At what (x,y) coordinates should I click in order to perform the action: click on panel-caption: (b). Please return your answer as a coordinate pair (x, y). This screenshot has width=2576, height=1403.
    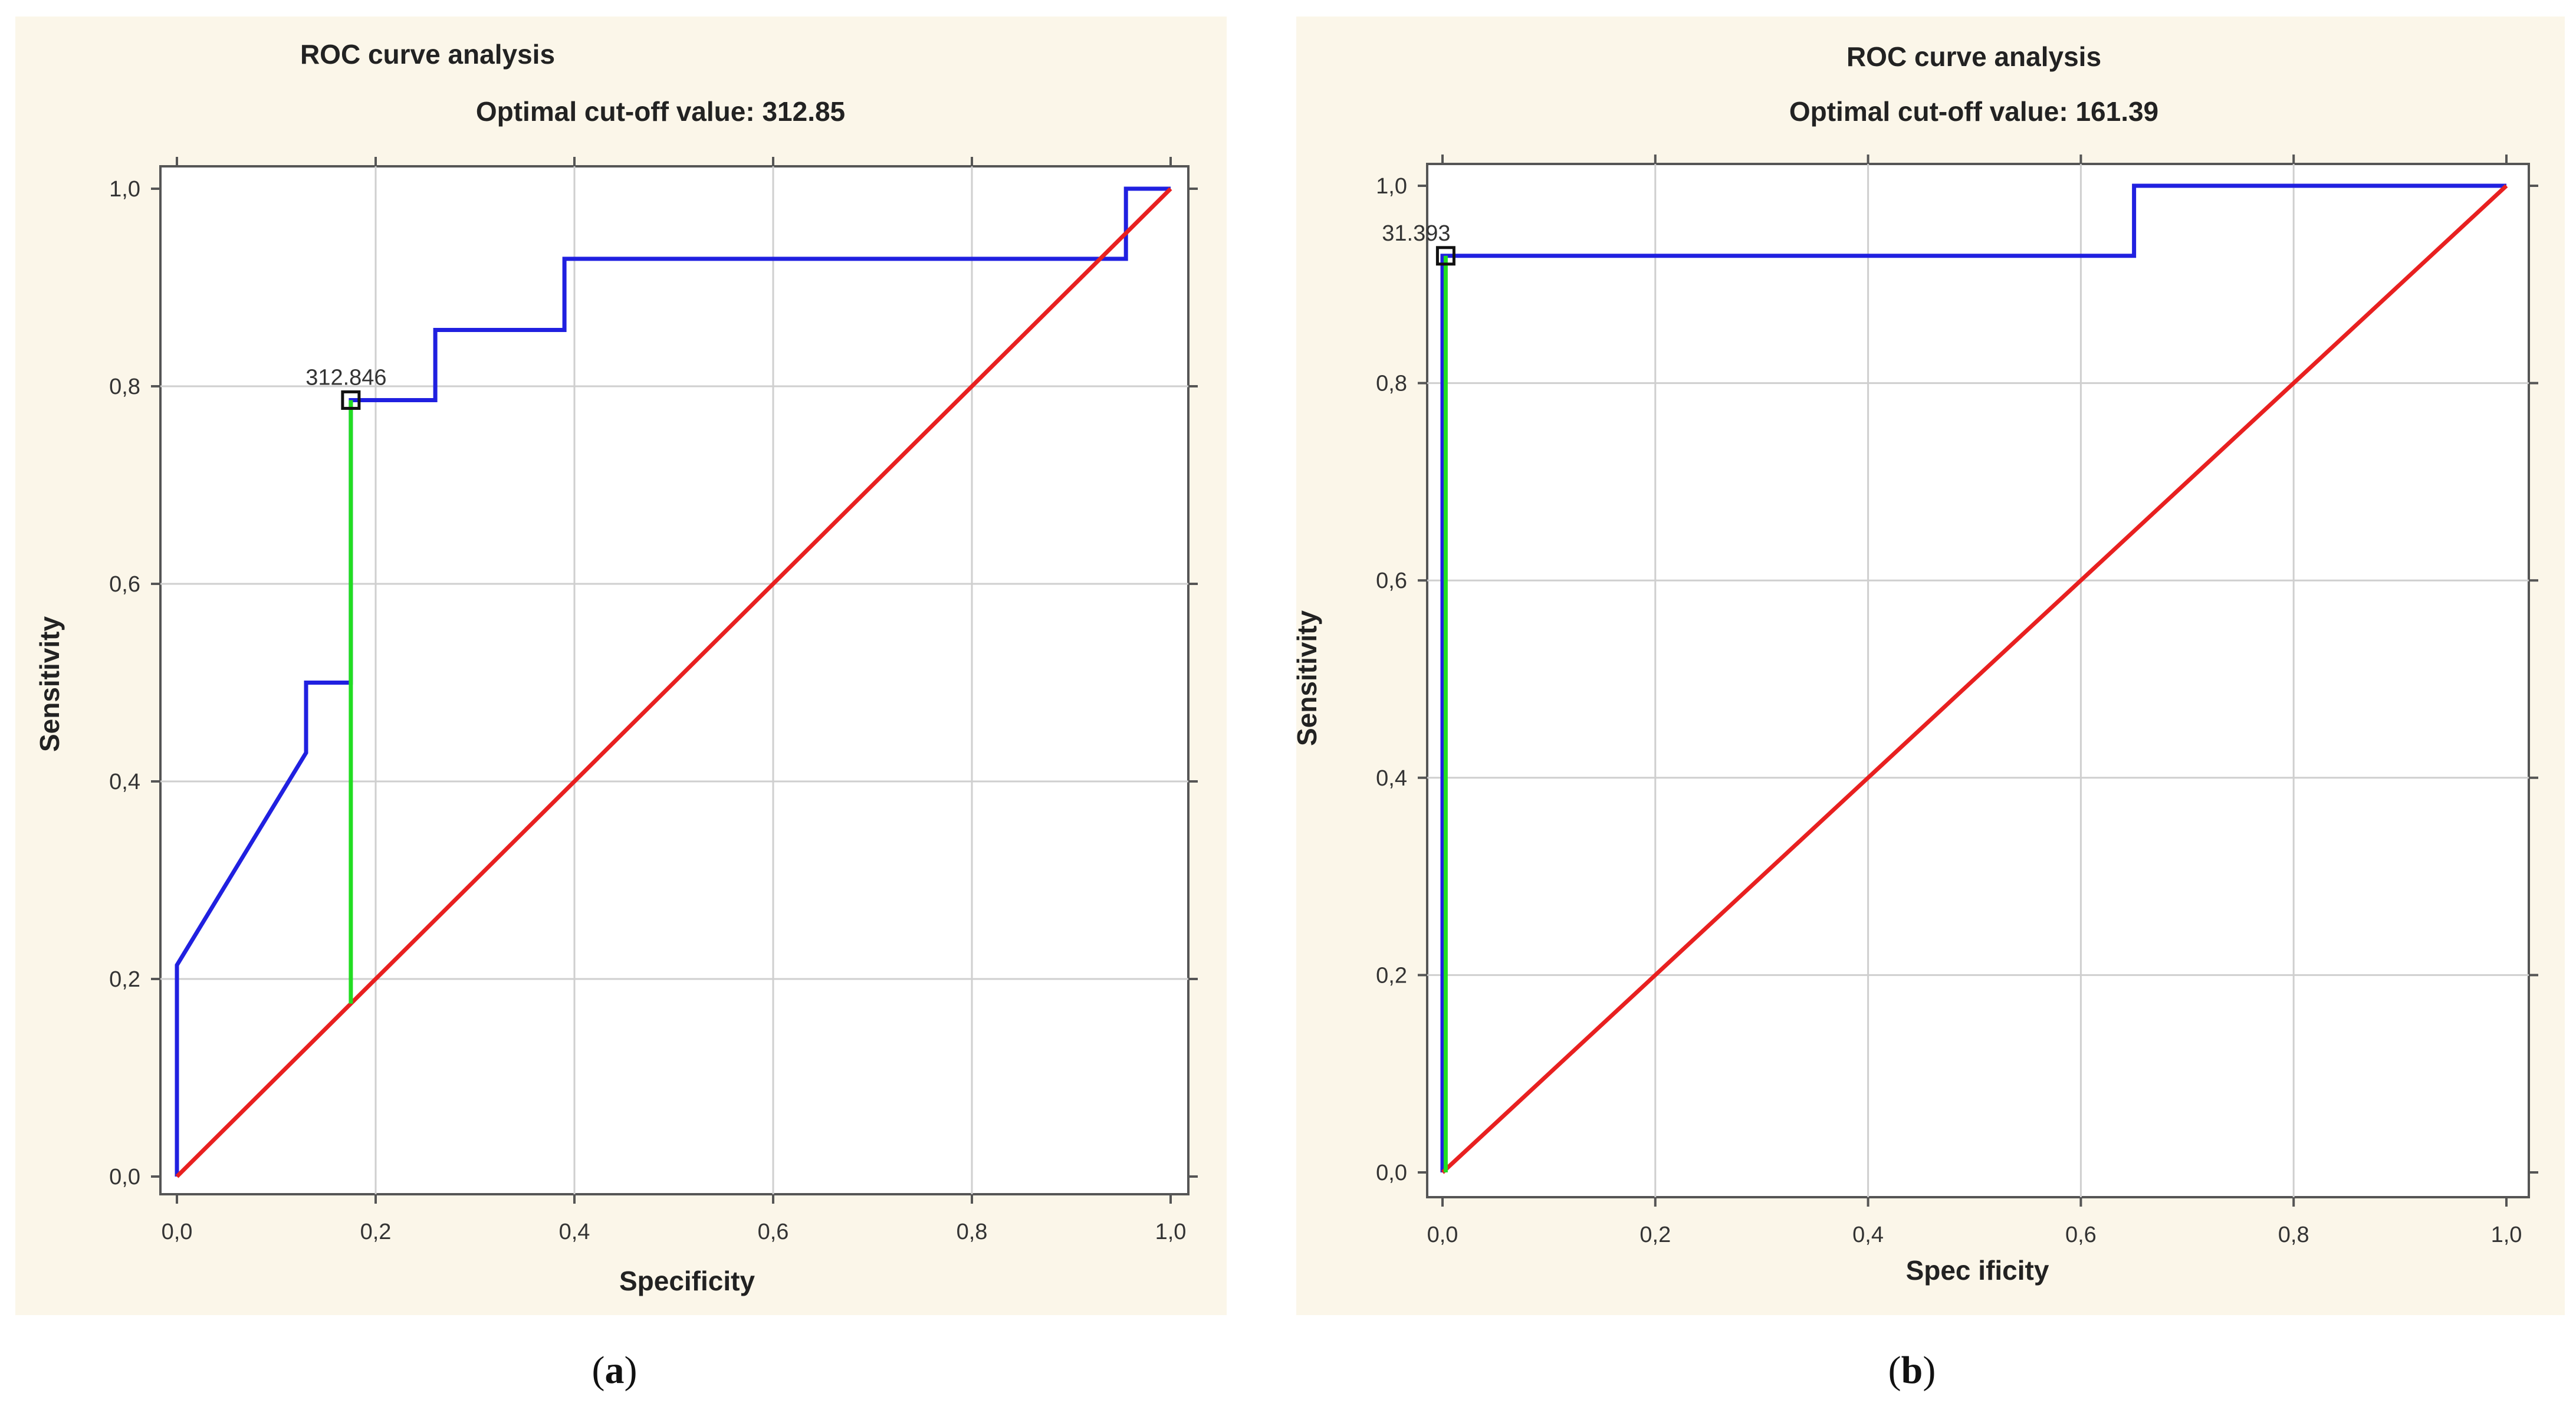
    Looking at the image, I should click on (1912, 1370).